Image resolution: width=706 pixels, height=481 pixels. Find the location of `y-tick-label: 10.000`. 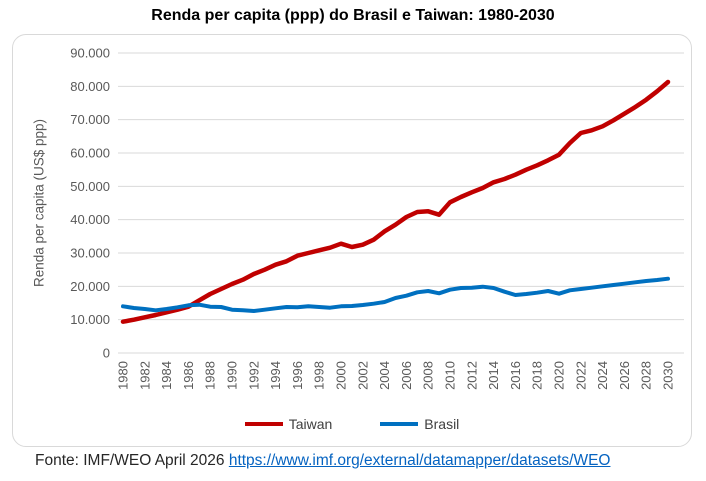

y-tick-label: 10.000 is located at coordinates (90, 319).